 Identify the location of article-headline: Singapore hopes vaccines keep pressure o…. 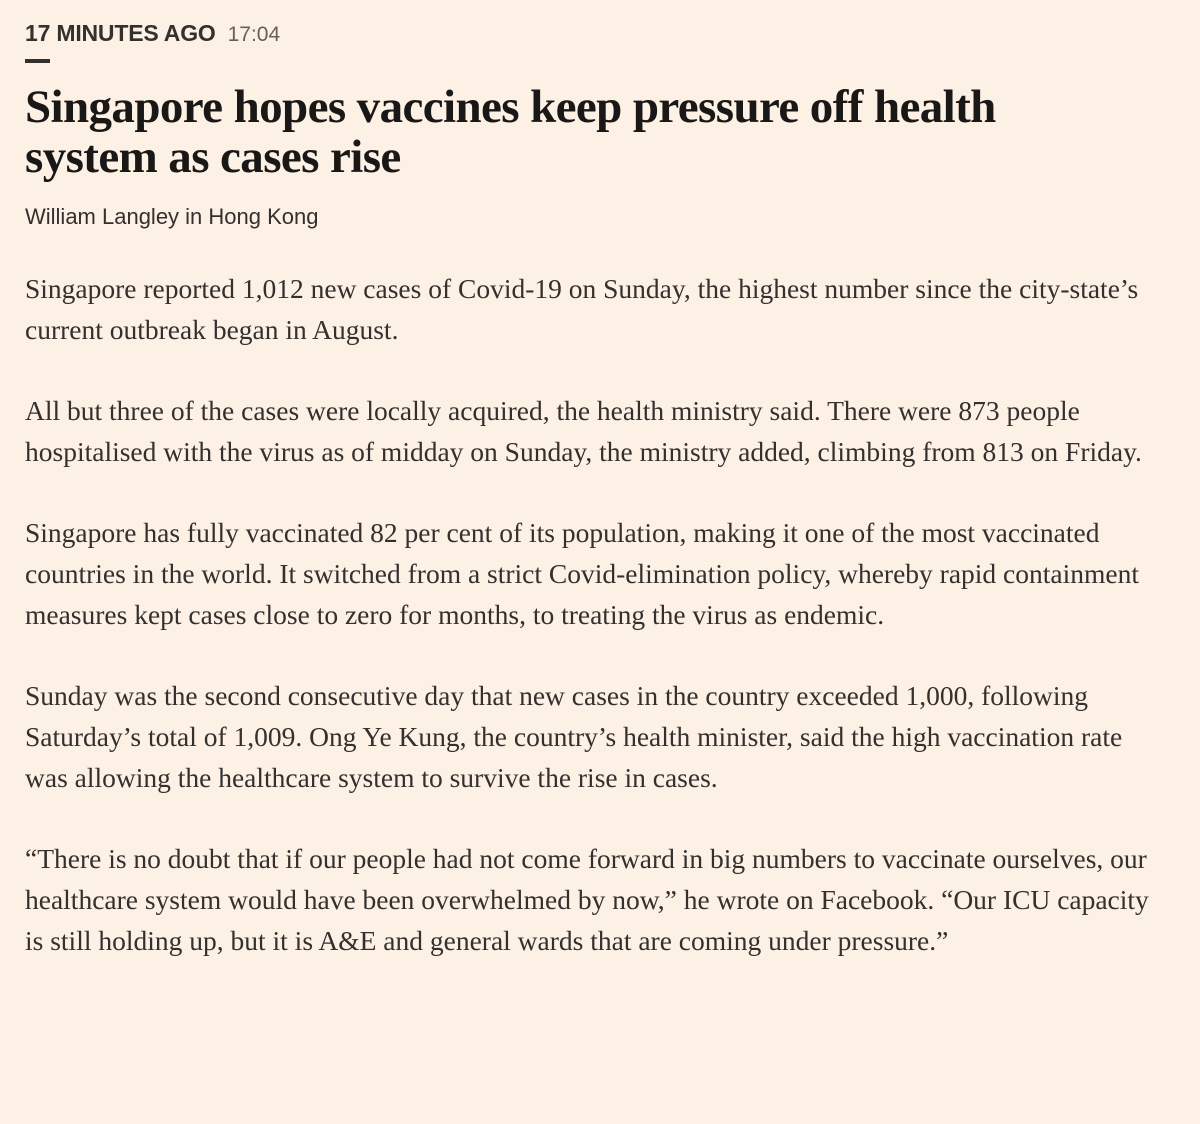
(510, 132).